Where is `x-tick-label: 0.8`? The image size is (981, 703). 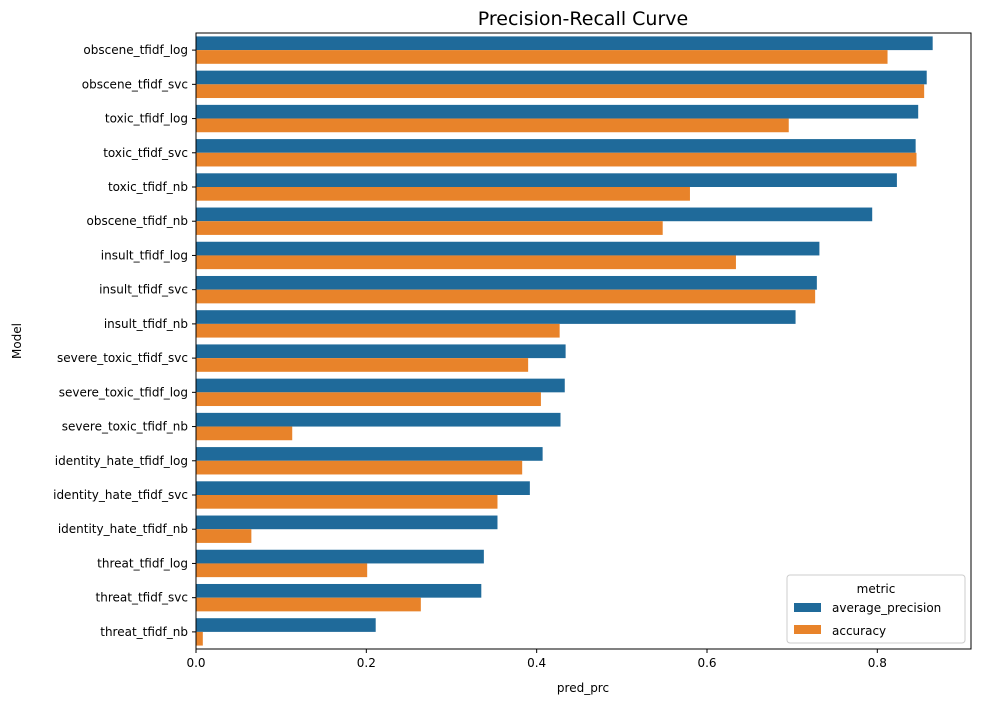 x-tick-label: 0.8 is located at coordinates (877, 663).